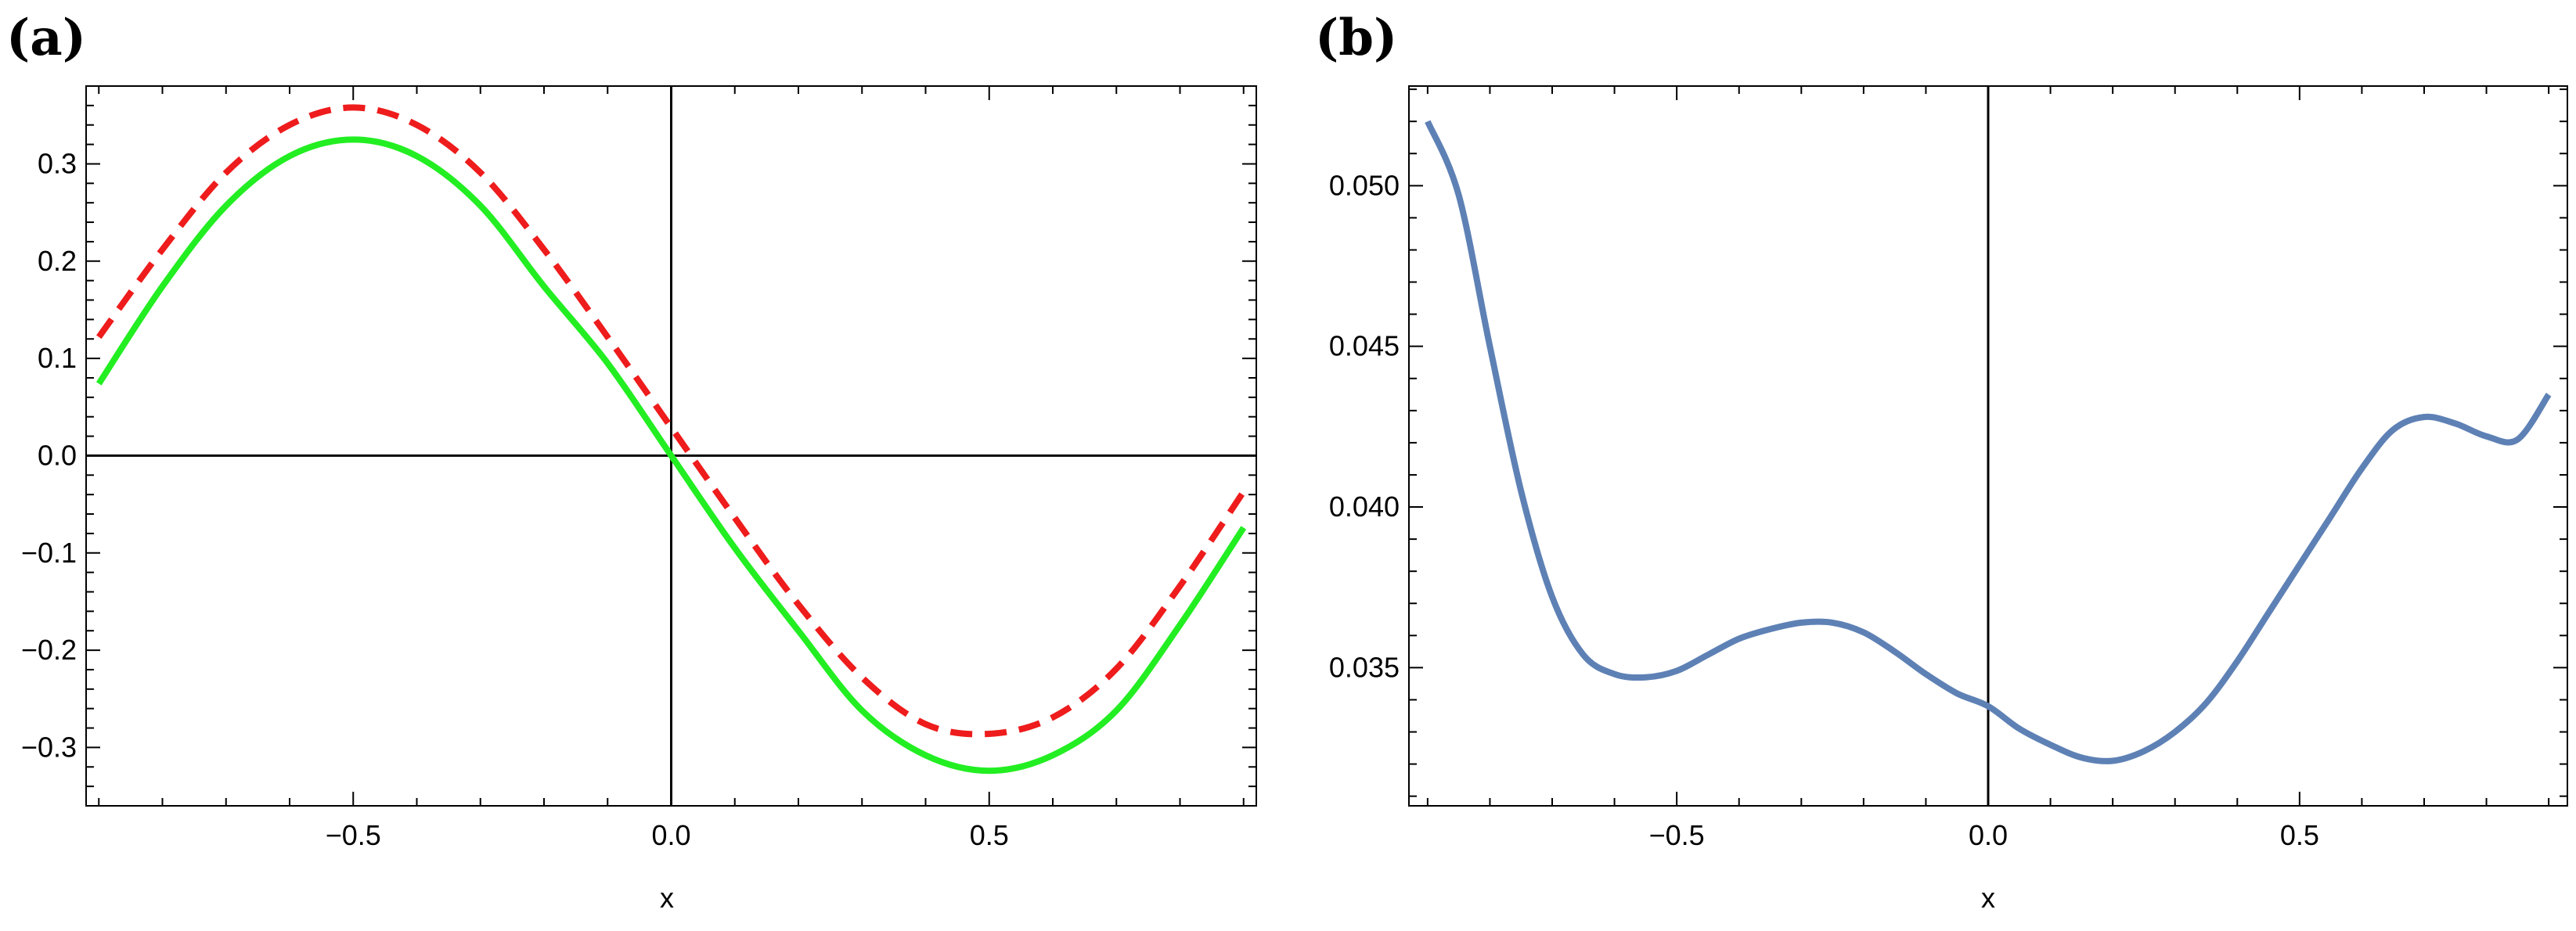 The width and height of the screenshot is (2576, 931). Describe the element at coordinates (1356, 38) in the screenshot. I see `panel-b-label: (b)` at that location.